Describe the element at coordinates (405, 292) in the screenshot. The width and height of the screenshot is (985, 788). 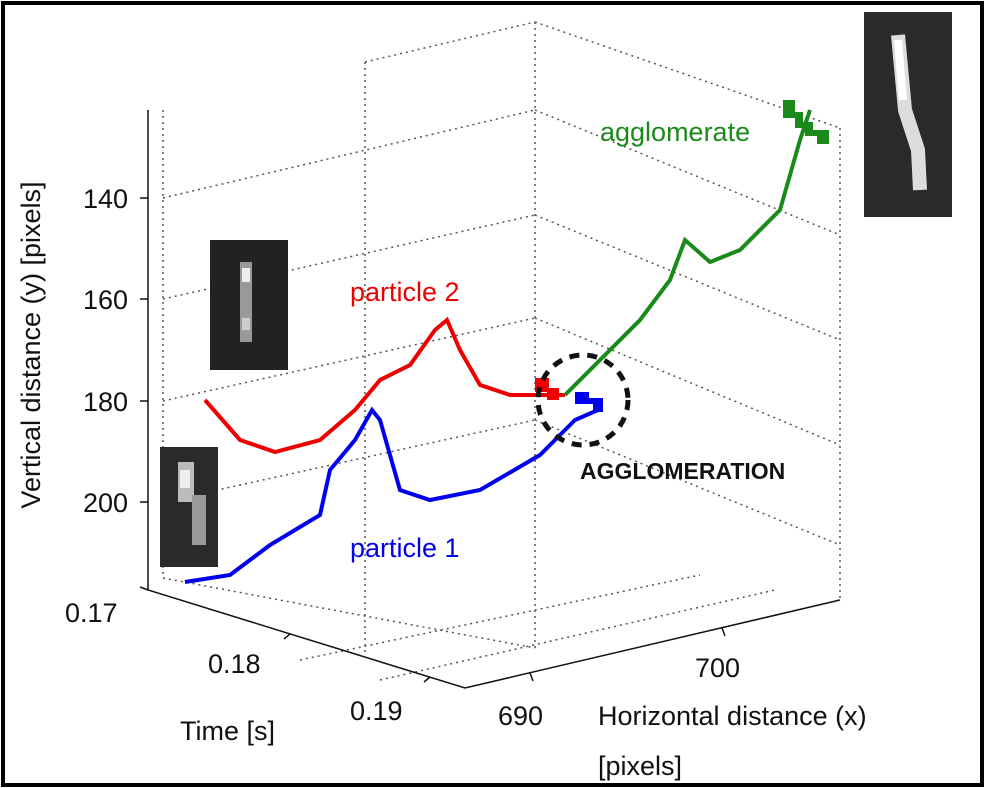
I see `annotation: particle 2` at that location.